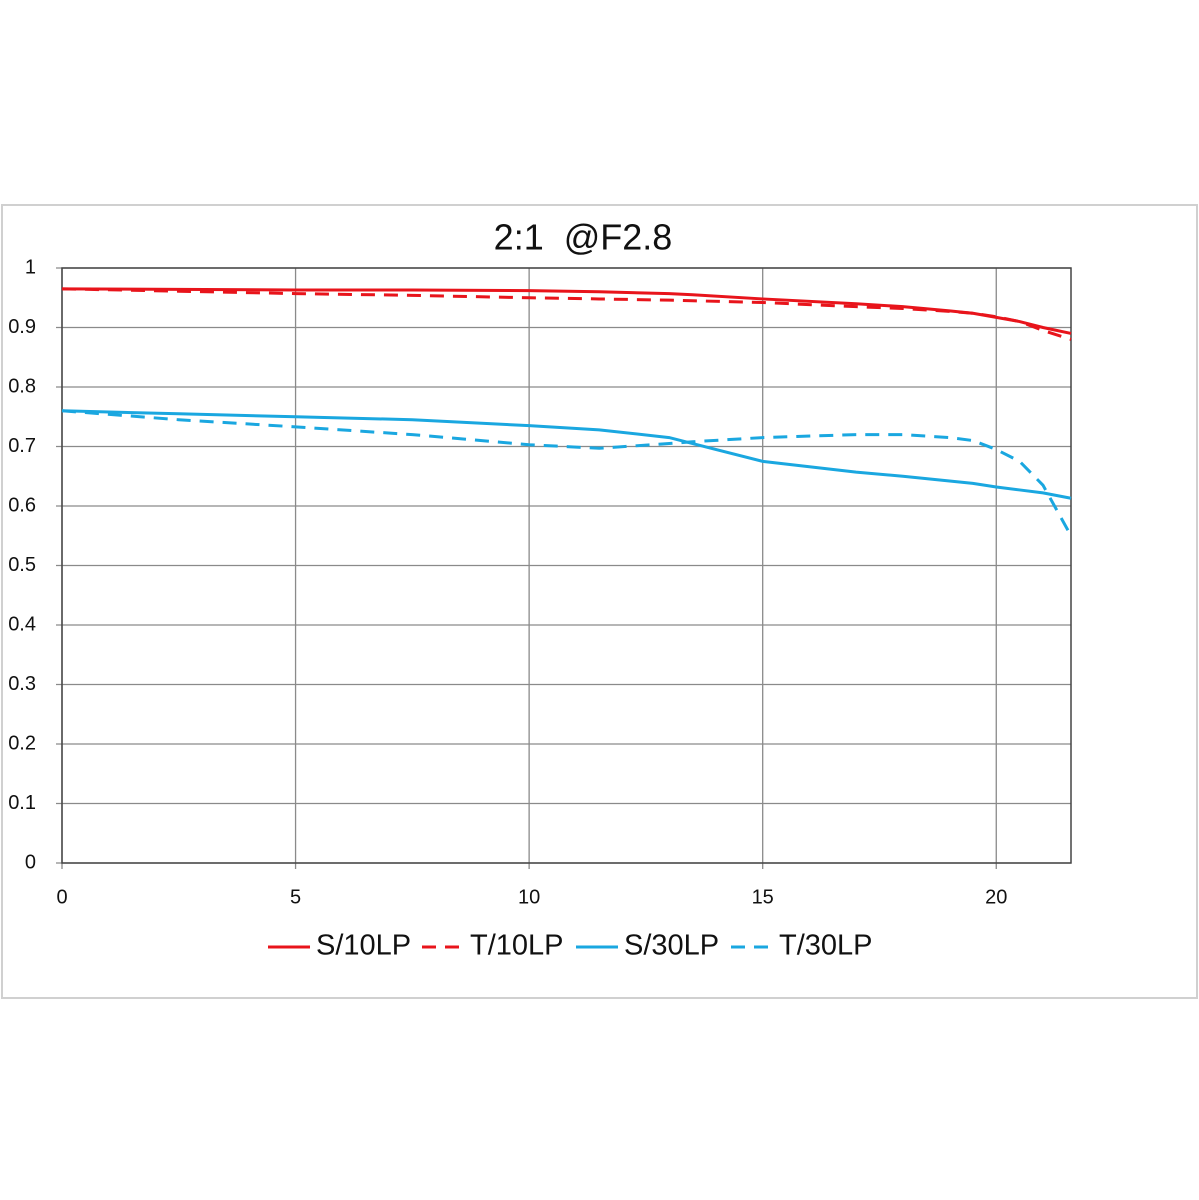  Describe the element at coordinates (22, 446) in the screenshot. I see `y-tick-label: 0.7` at that location.